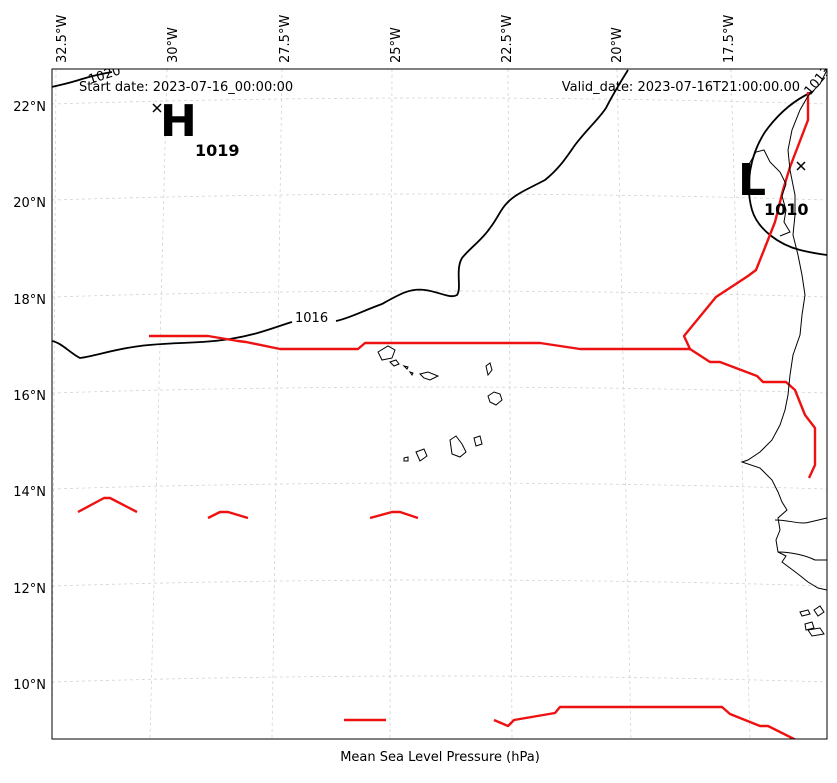  I want to click on lat-tick-16n: 16°N, so click(29, 396).